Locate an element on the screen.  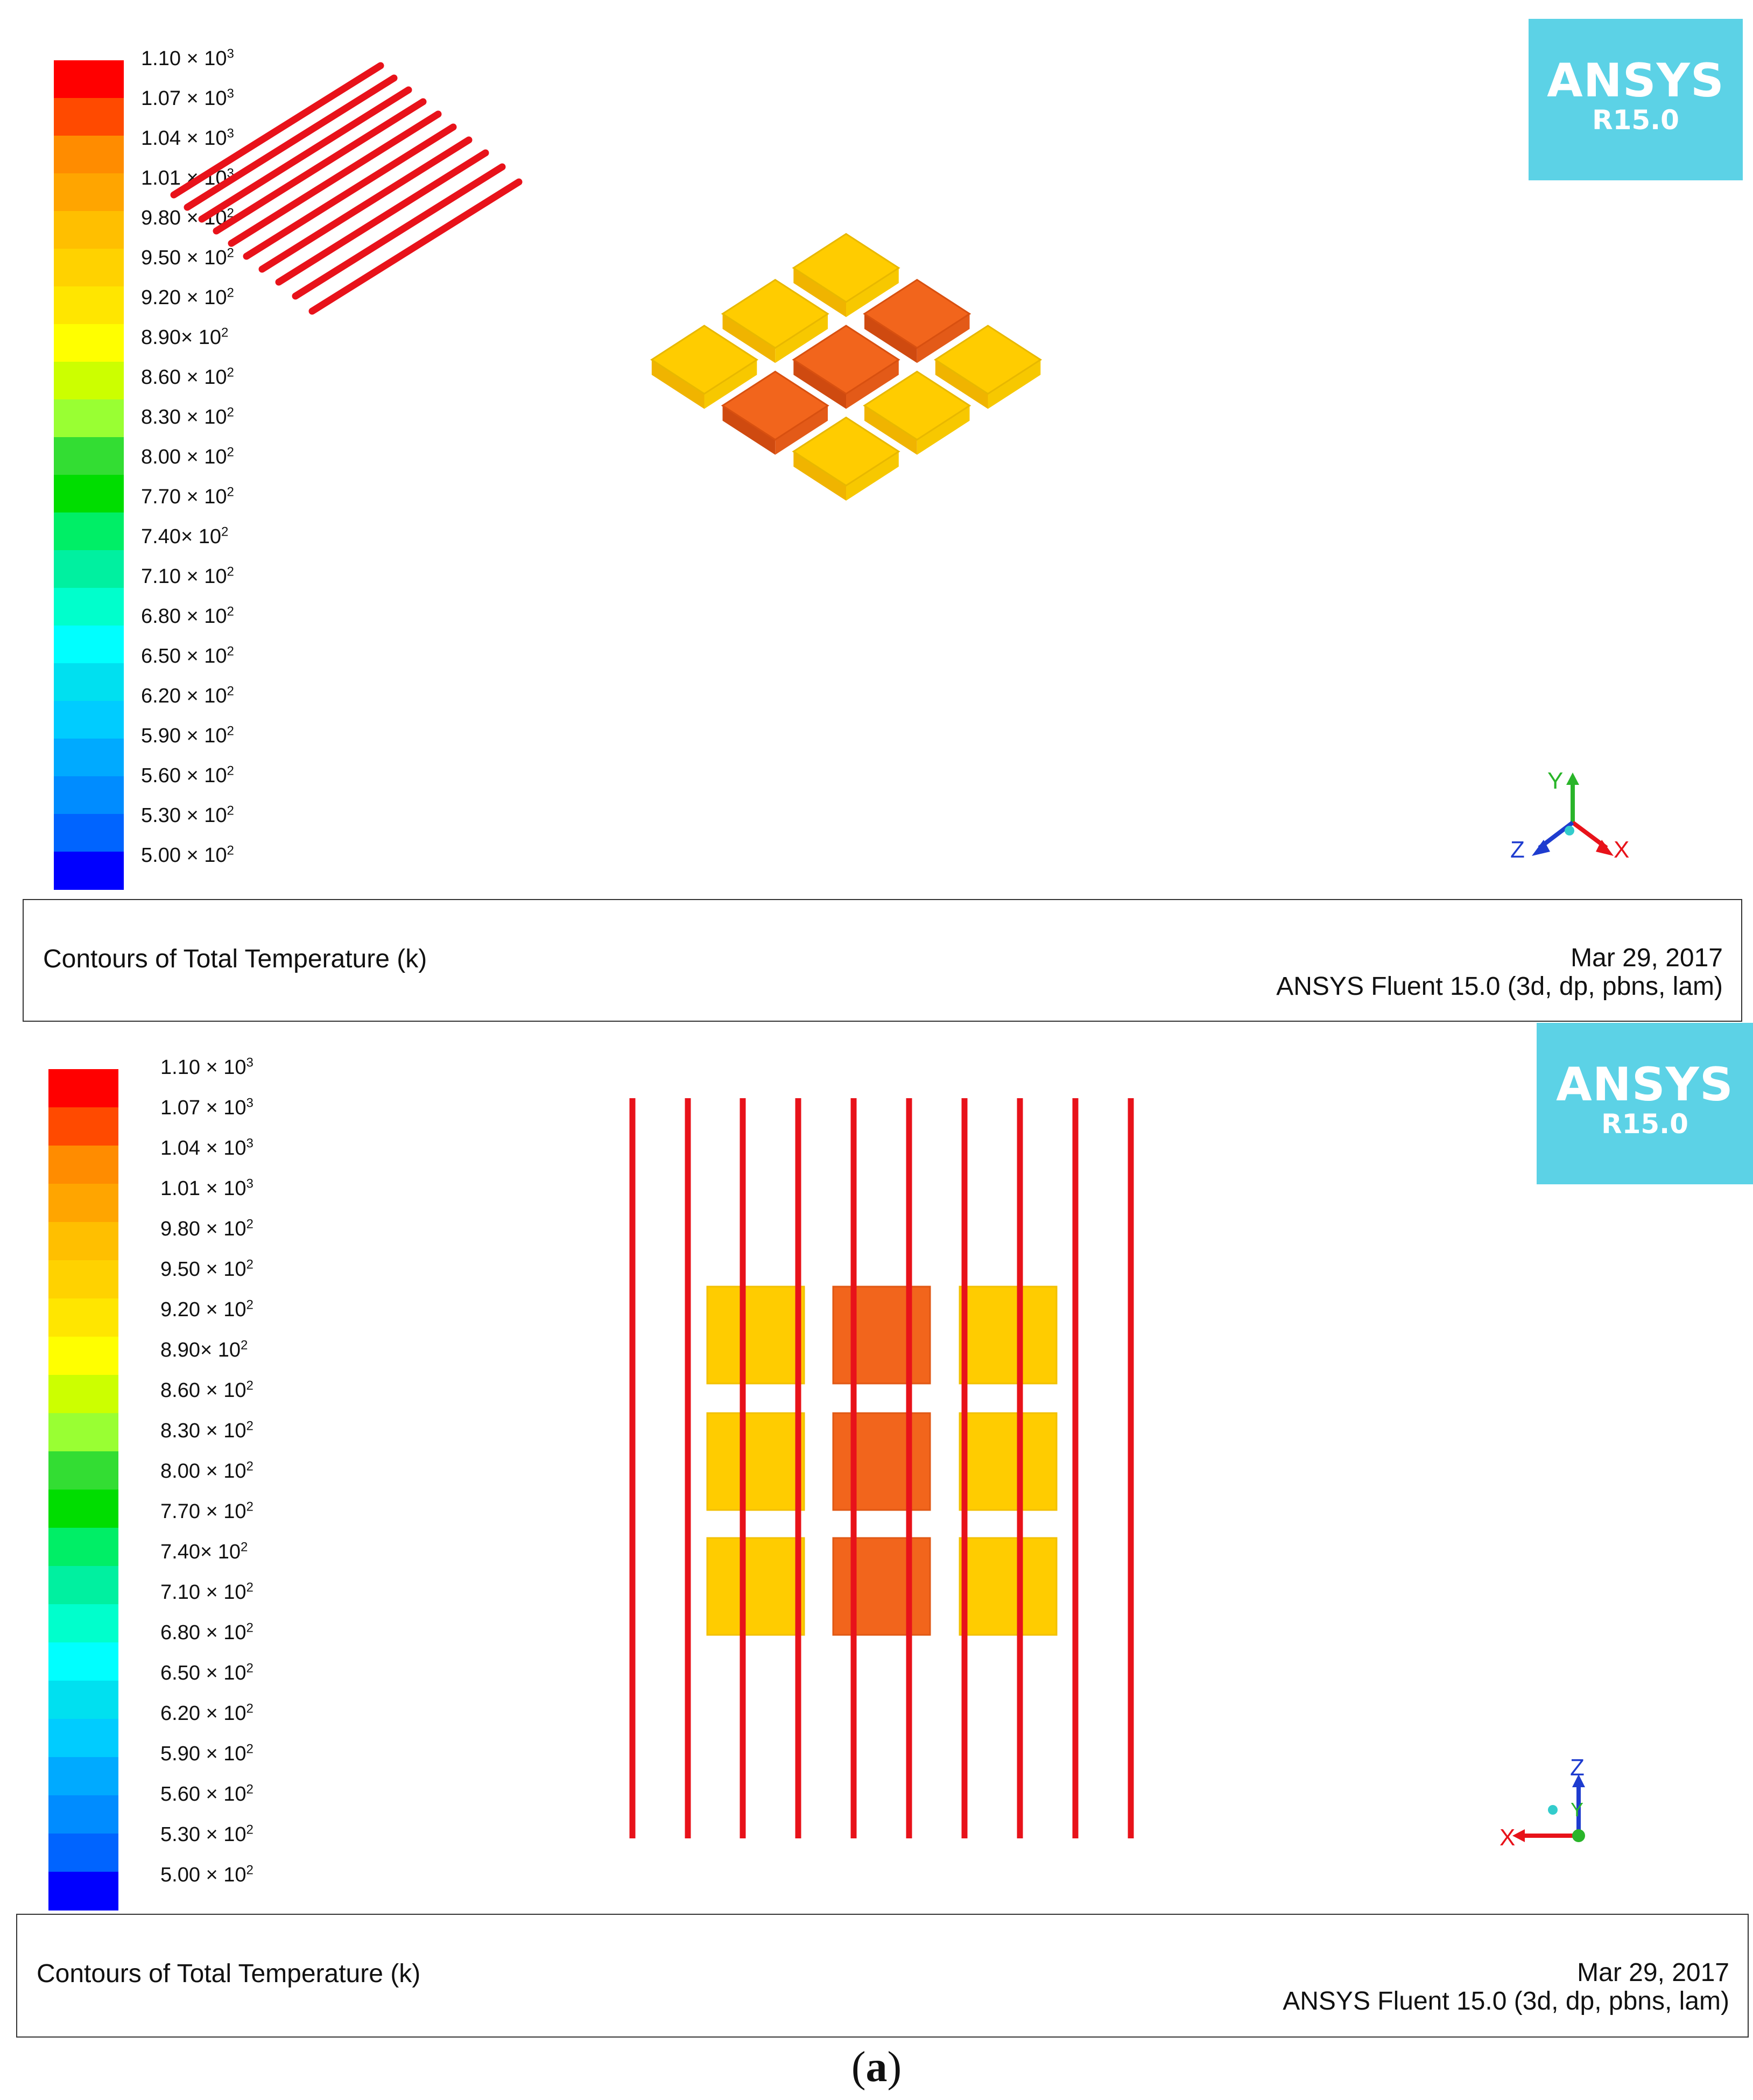
axis-x-label: X is located at coordinates (1621, 850).